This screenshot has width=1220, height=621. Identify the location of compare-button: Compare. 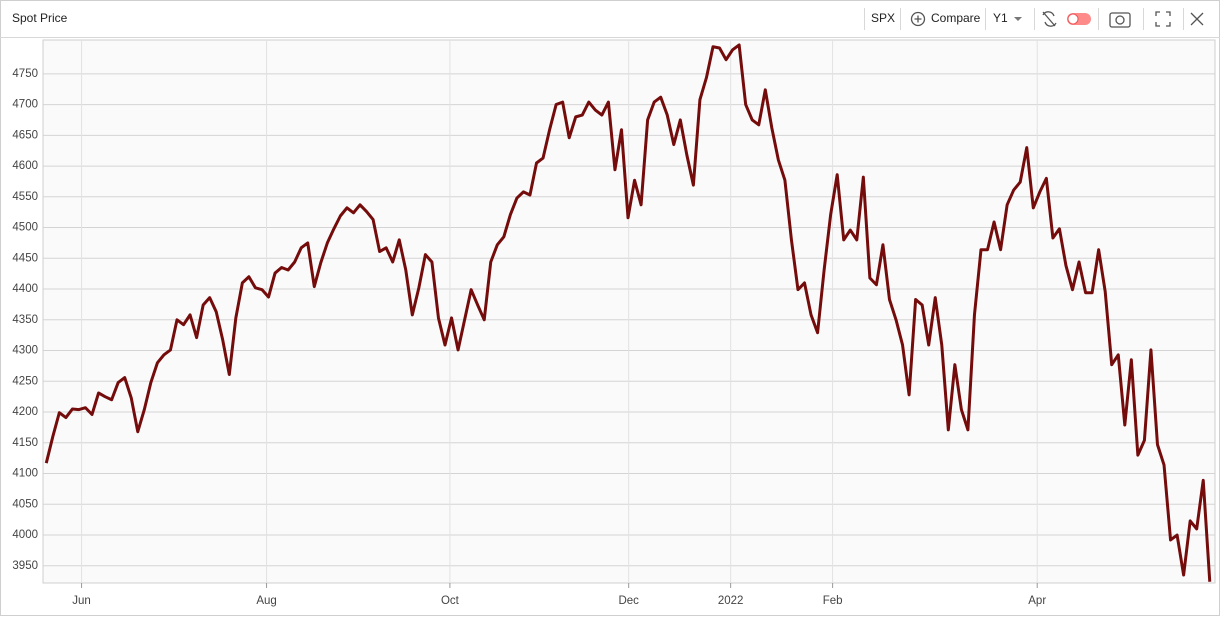
(945, 19).